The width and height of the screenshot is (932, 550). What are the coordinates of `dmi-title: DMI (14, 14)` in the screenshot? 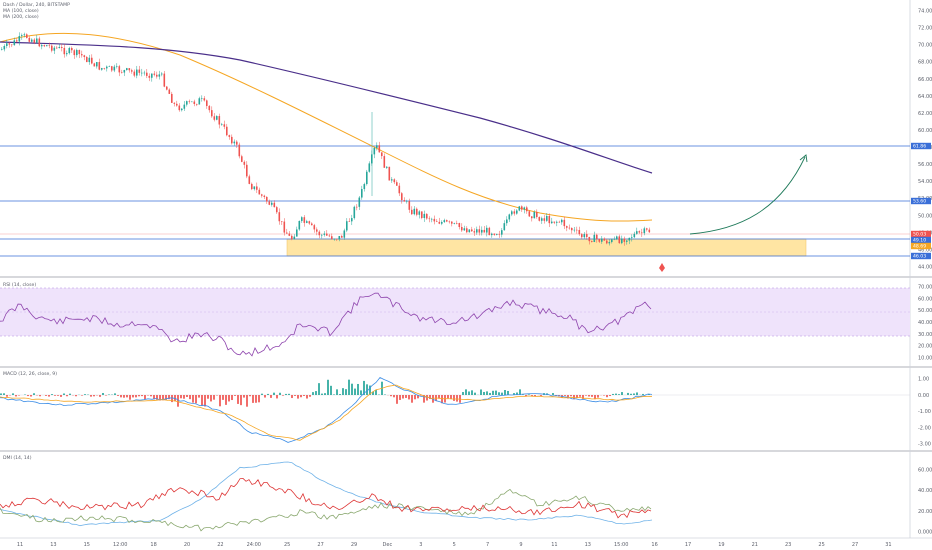 It's located at (17, 458).